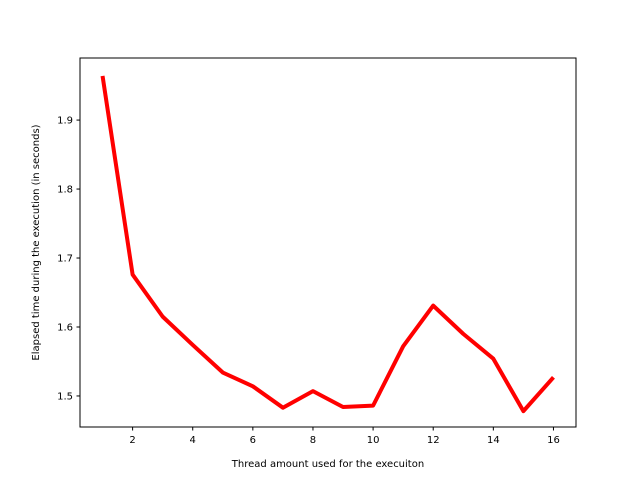 Image resolution: width=640 pixels, height=480 pixels. Describe the element at coordinates (373, 440) in the screenshot. I see `x-tick-label: 10` at that location.